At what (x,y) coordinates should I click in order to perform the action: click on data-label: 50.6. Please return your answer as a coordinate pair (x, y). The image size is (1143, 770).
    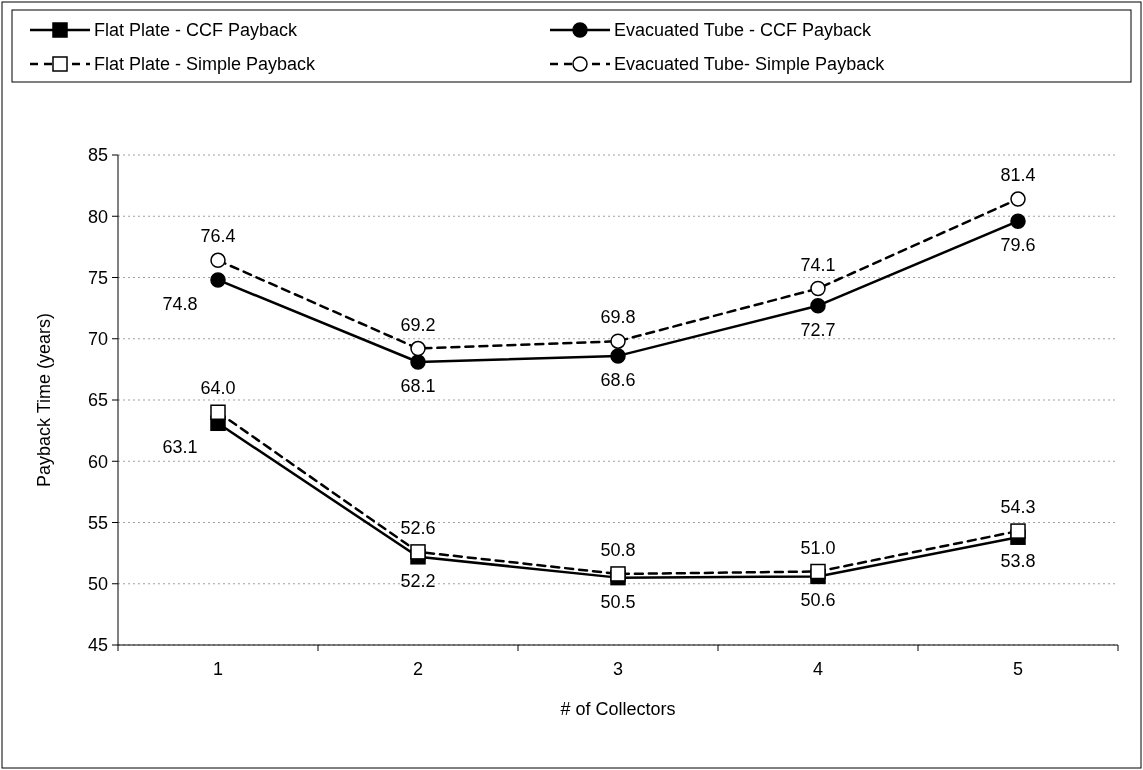
    Looking at the image, I should click on (818, 600).